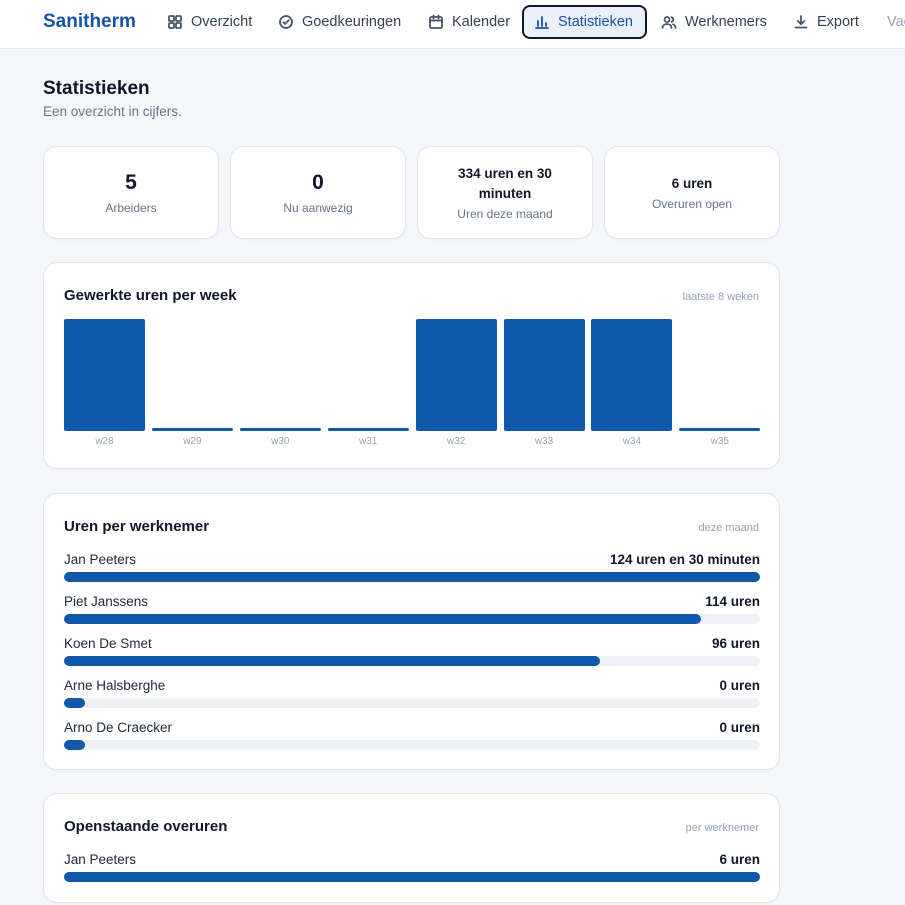  What do you see at coordinates (728, 528) in the screenshot?
I see `card-hint: deze maand` at bounding box center [728, 528].